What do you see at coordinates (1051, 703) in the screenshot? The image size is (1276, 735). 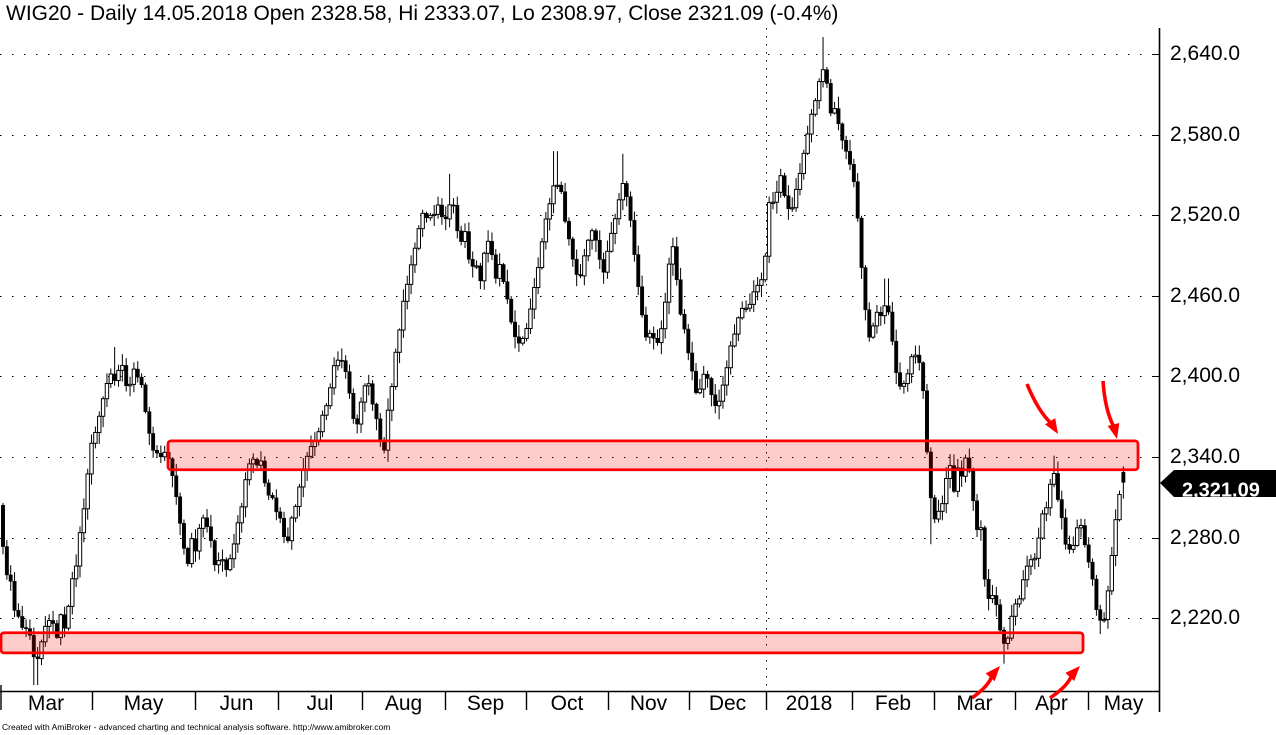 I see `x-tick-label: Apr` at bounding box center [1051, 703].